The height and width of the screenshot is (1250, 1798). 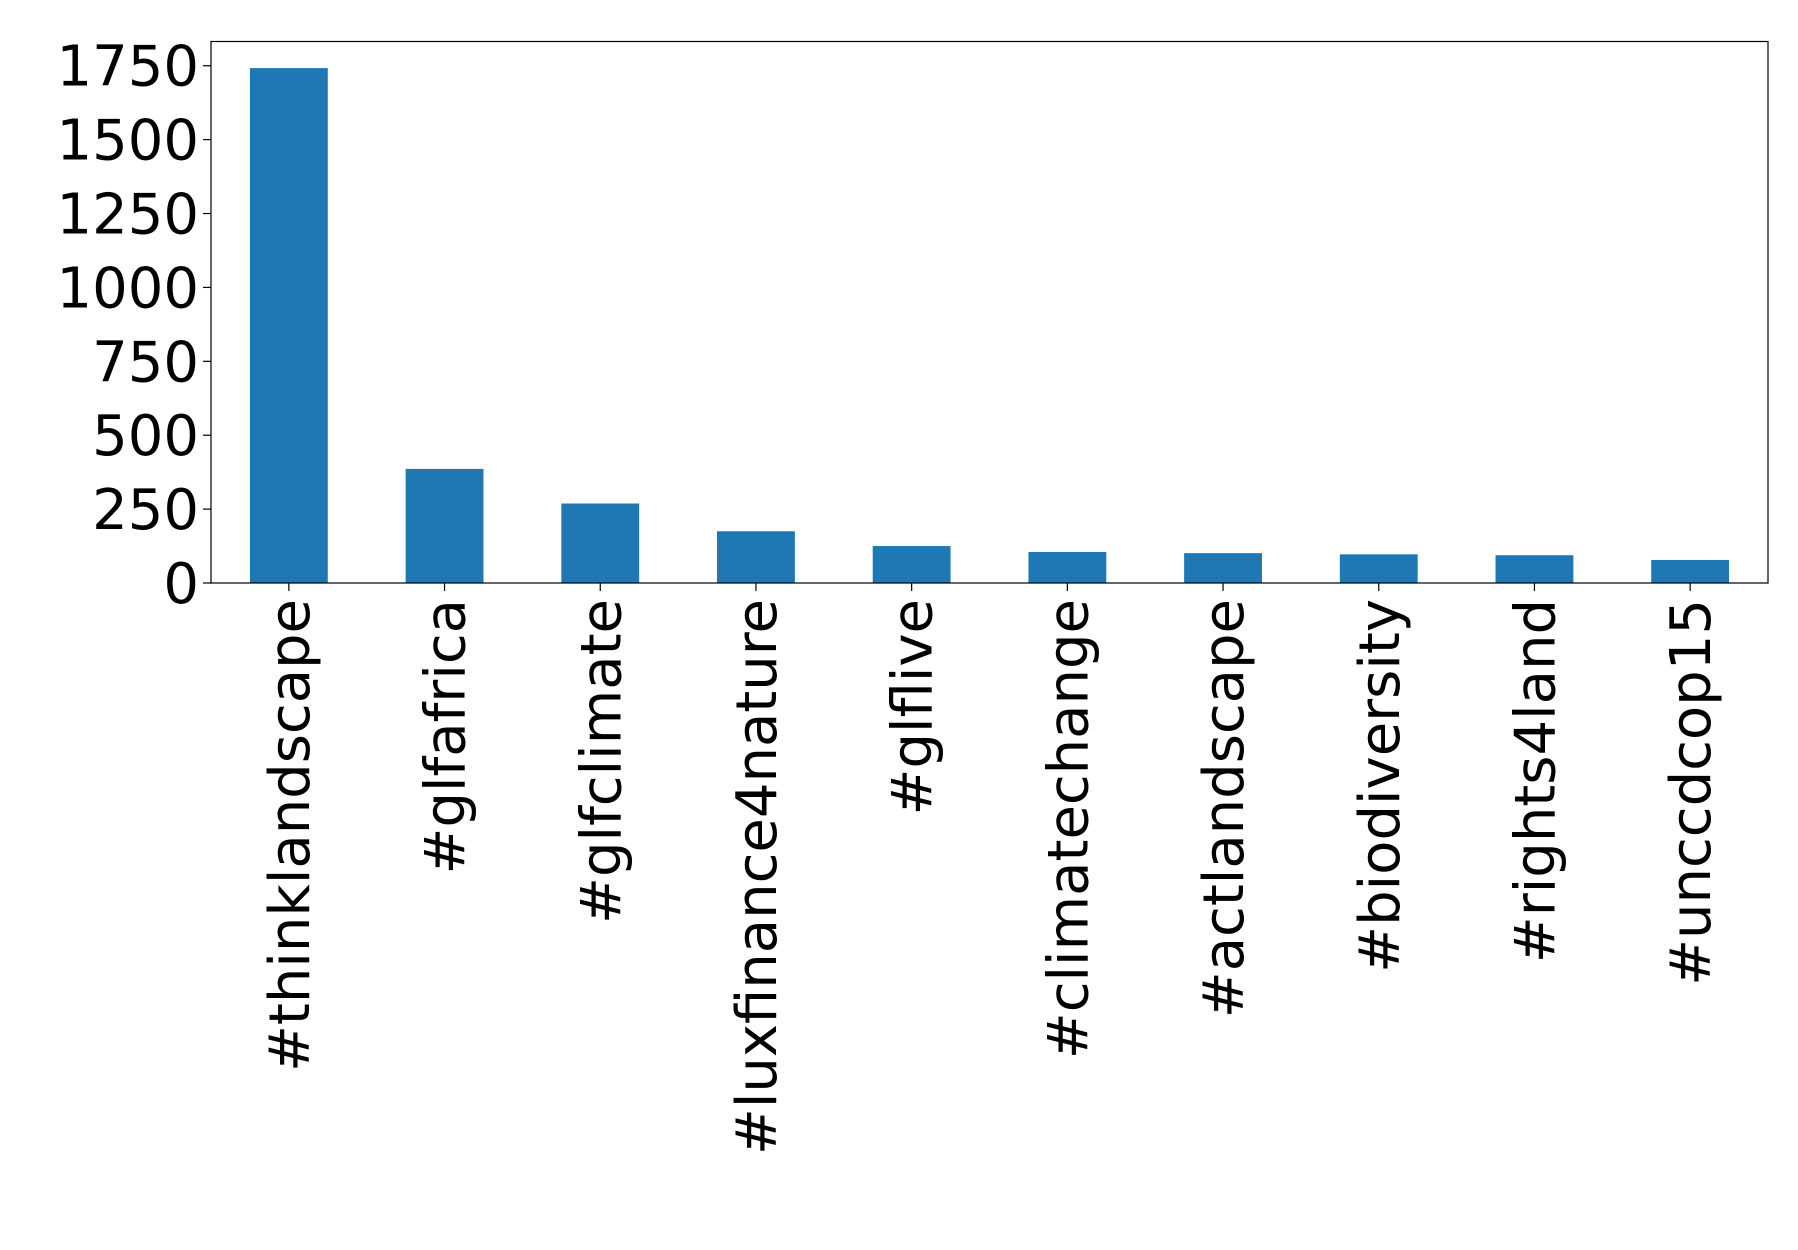 What do you see at coordinates (127, 288) in the screenshot?
I see `y-tick-label: 1000` at bounding box center [127, 288].